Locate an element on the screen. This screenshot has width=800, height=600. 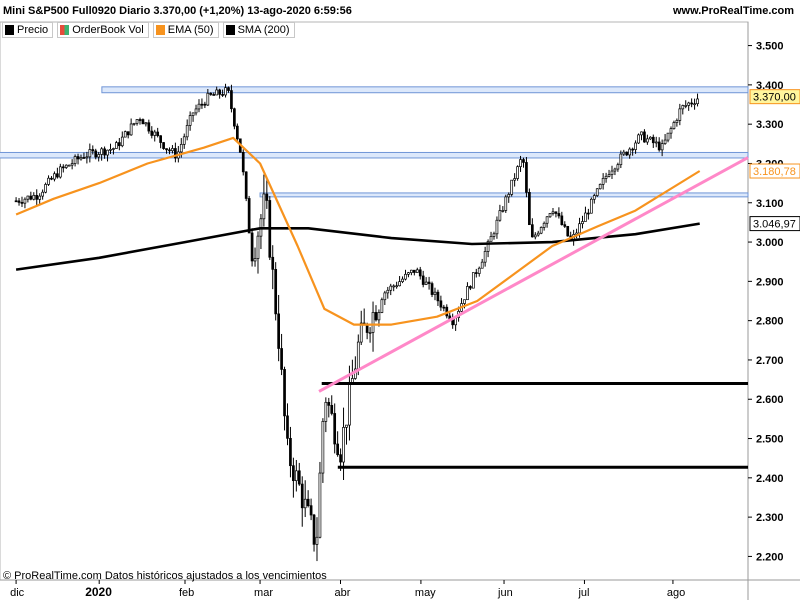
legend-sma200: SMA (200) is located at coordinates (258, 30).